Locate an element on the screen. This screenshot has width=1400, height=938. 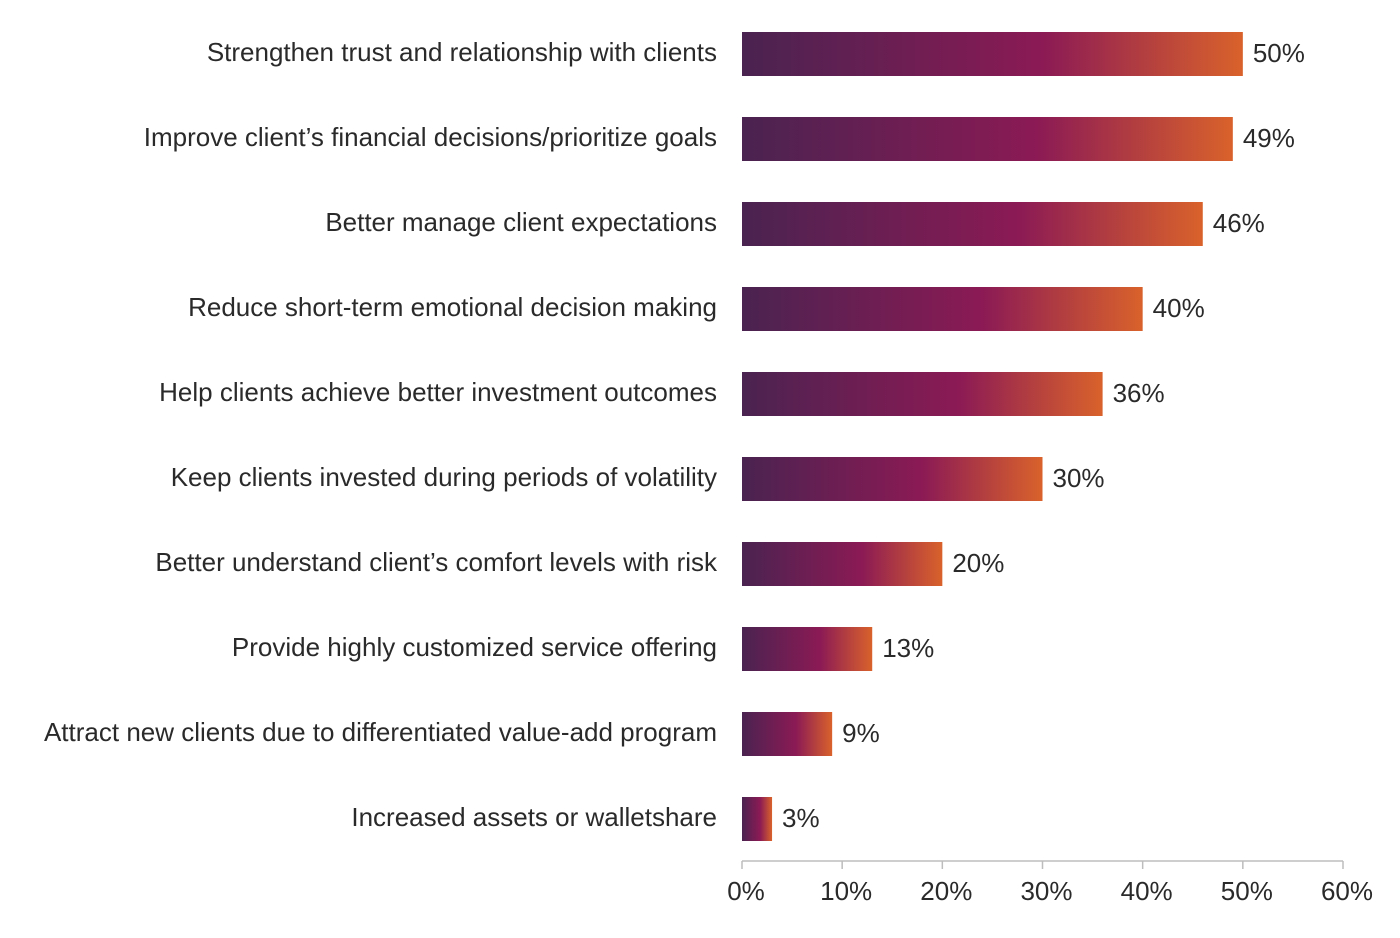
x-axis: 0% 10% 20% 30% 40% 50% 60% is located at coordinates (1050, 883).